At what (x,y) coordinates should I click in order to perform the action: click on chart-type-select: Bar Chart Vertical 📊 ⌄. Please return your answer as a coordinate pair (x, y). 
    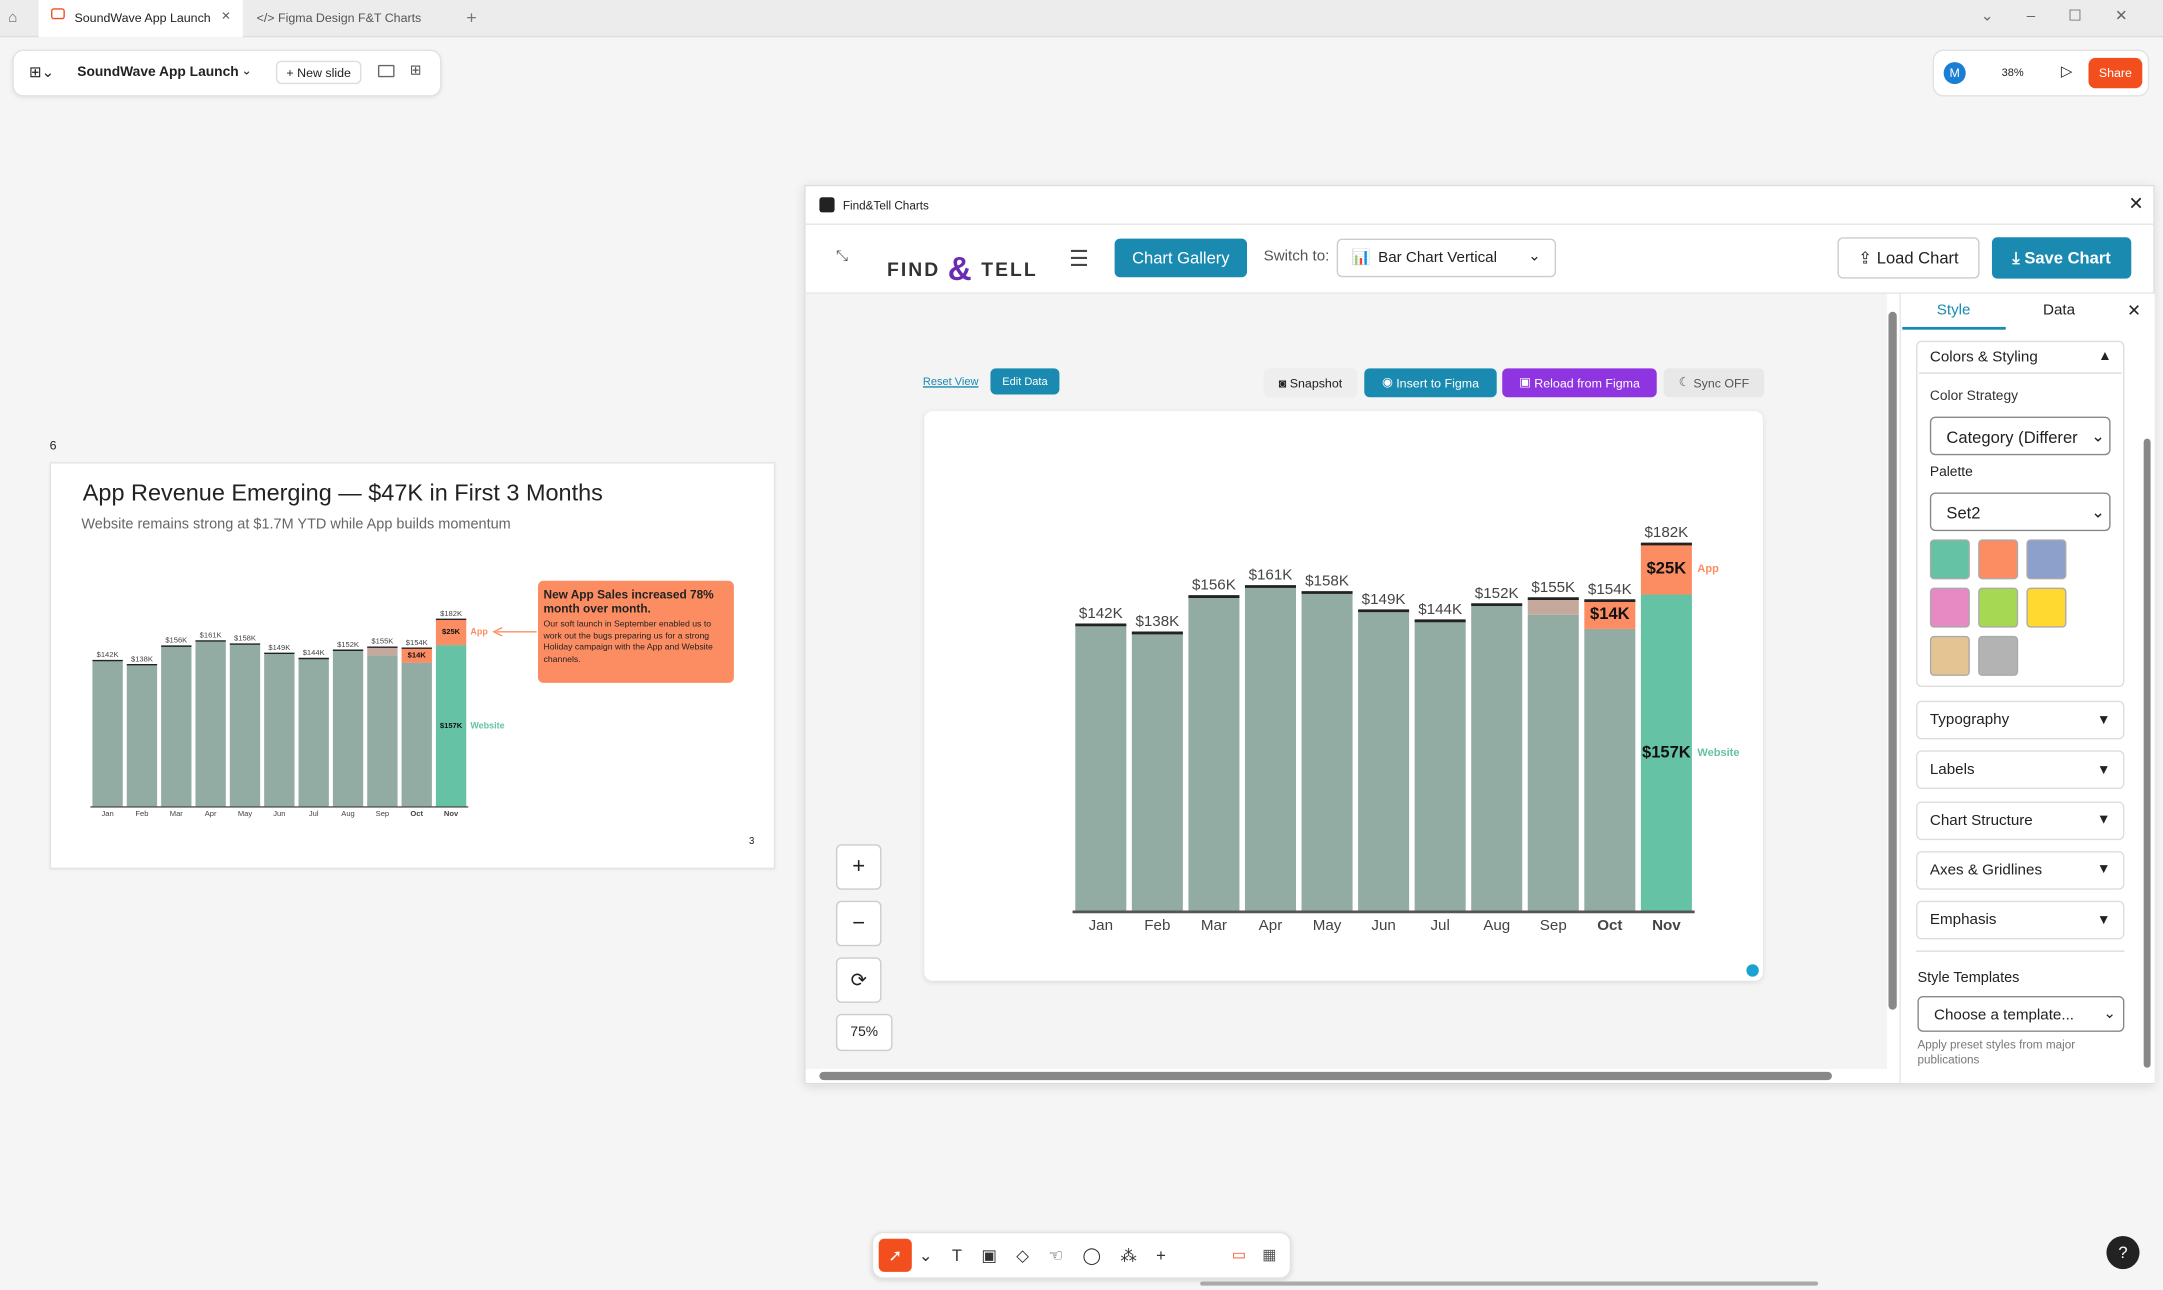
    Looking at the image, I should click on (1446, 258).